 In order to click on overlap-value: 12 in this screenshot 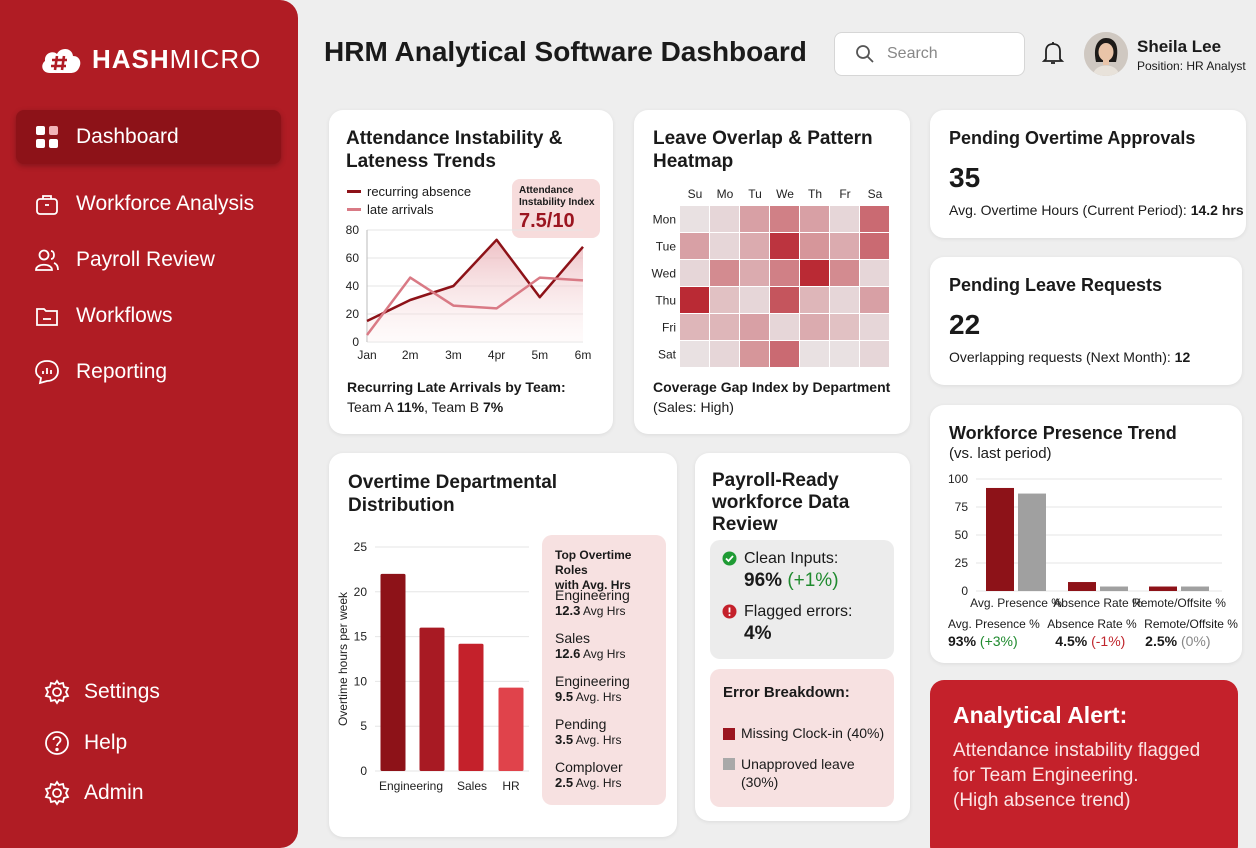, I will do `click(1182, 357)`.